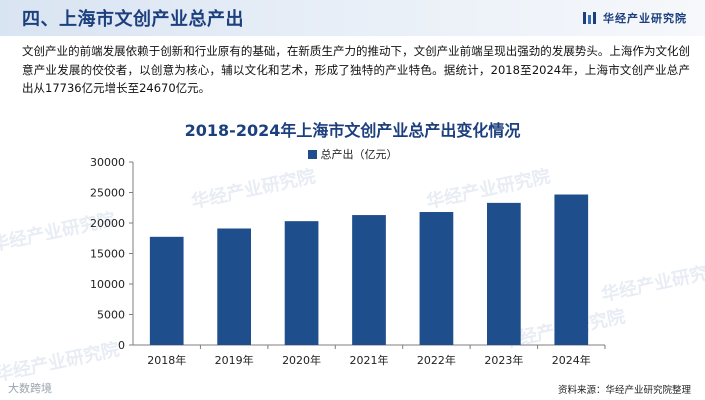 Image resolution: width=705 pixels, height=400 pixels. Describe the element at coordinates (624, 390) in the screenshot. I see `source-note: 资料来源：华经产业研究院整理` at that location.